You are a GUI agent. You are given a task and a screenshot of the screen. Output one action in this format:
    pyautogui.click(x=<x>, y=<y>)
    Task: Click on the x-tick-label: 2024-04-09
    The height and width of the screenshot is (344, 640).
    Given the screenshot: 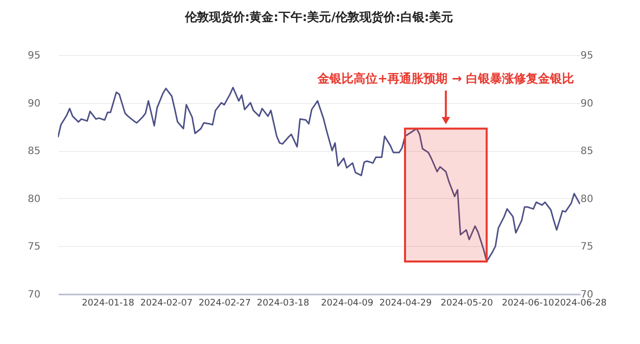 What is the action you would take?
    pyautogui.click(x=347, y=303)
    